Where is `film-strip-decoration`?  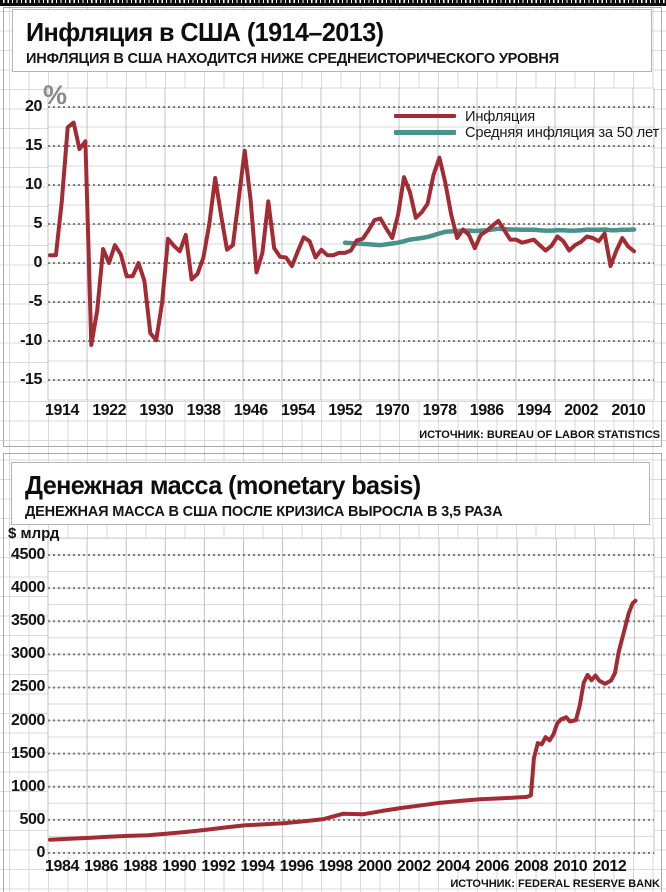
film-strip-decoration is located at coordinates (333, 3).